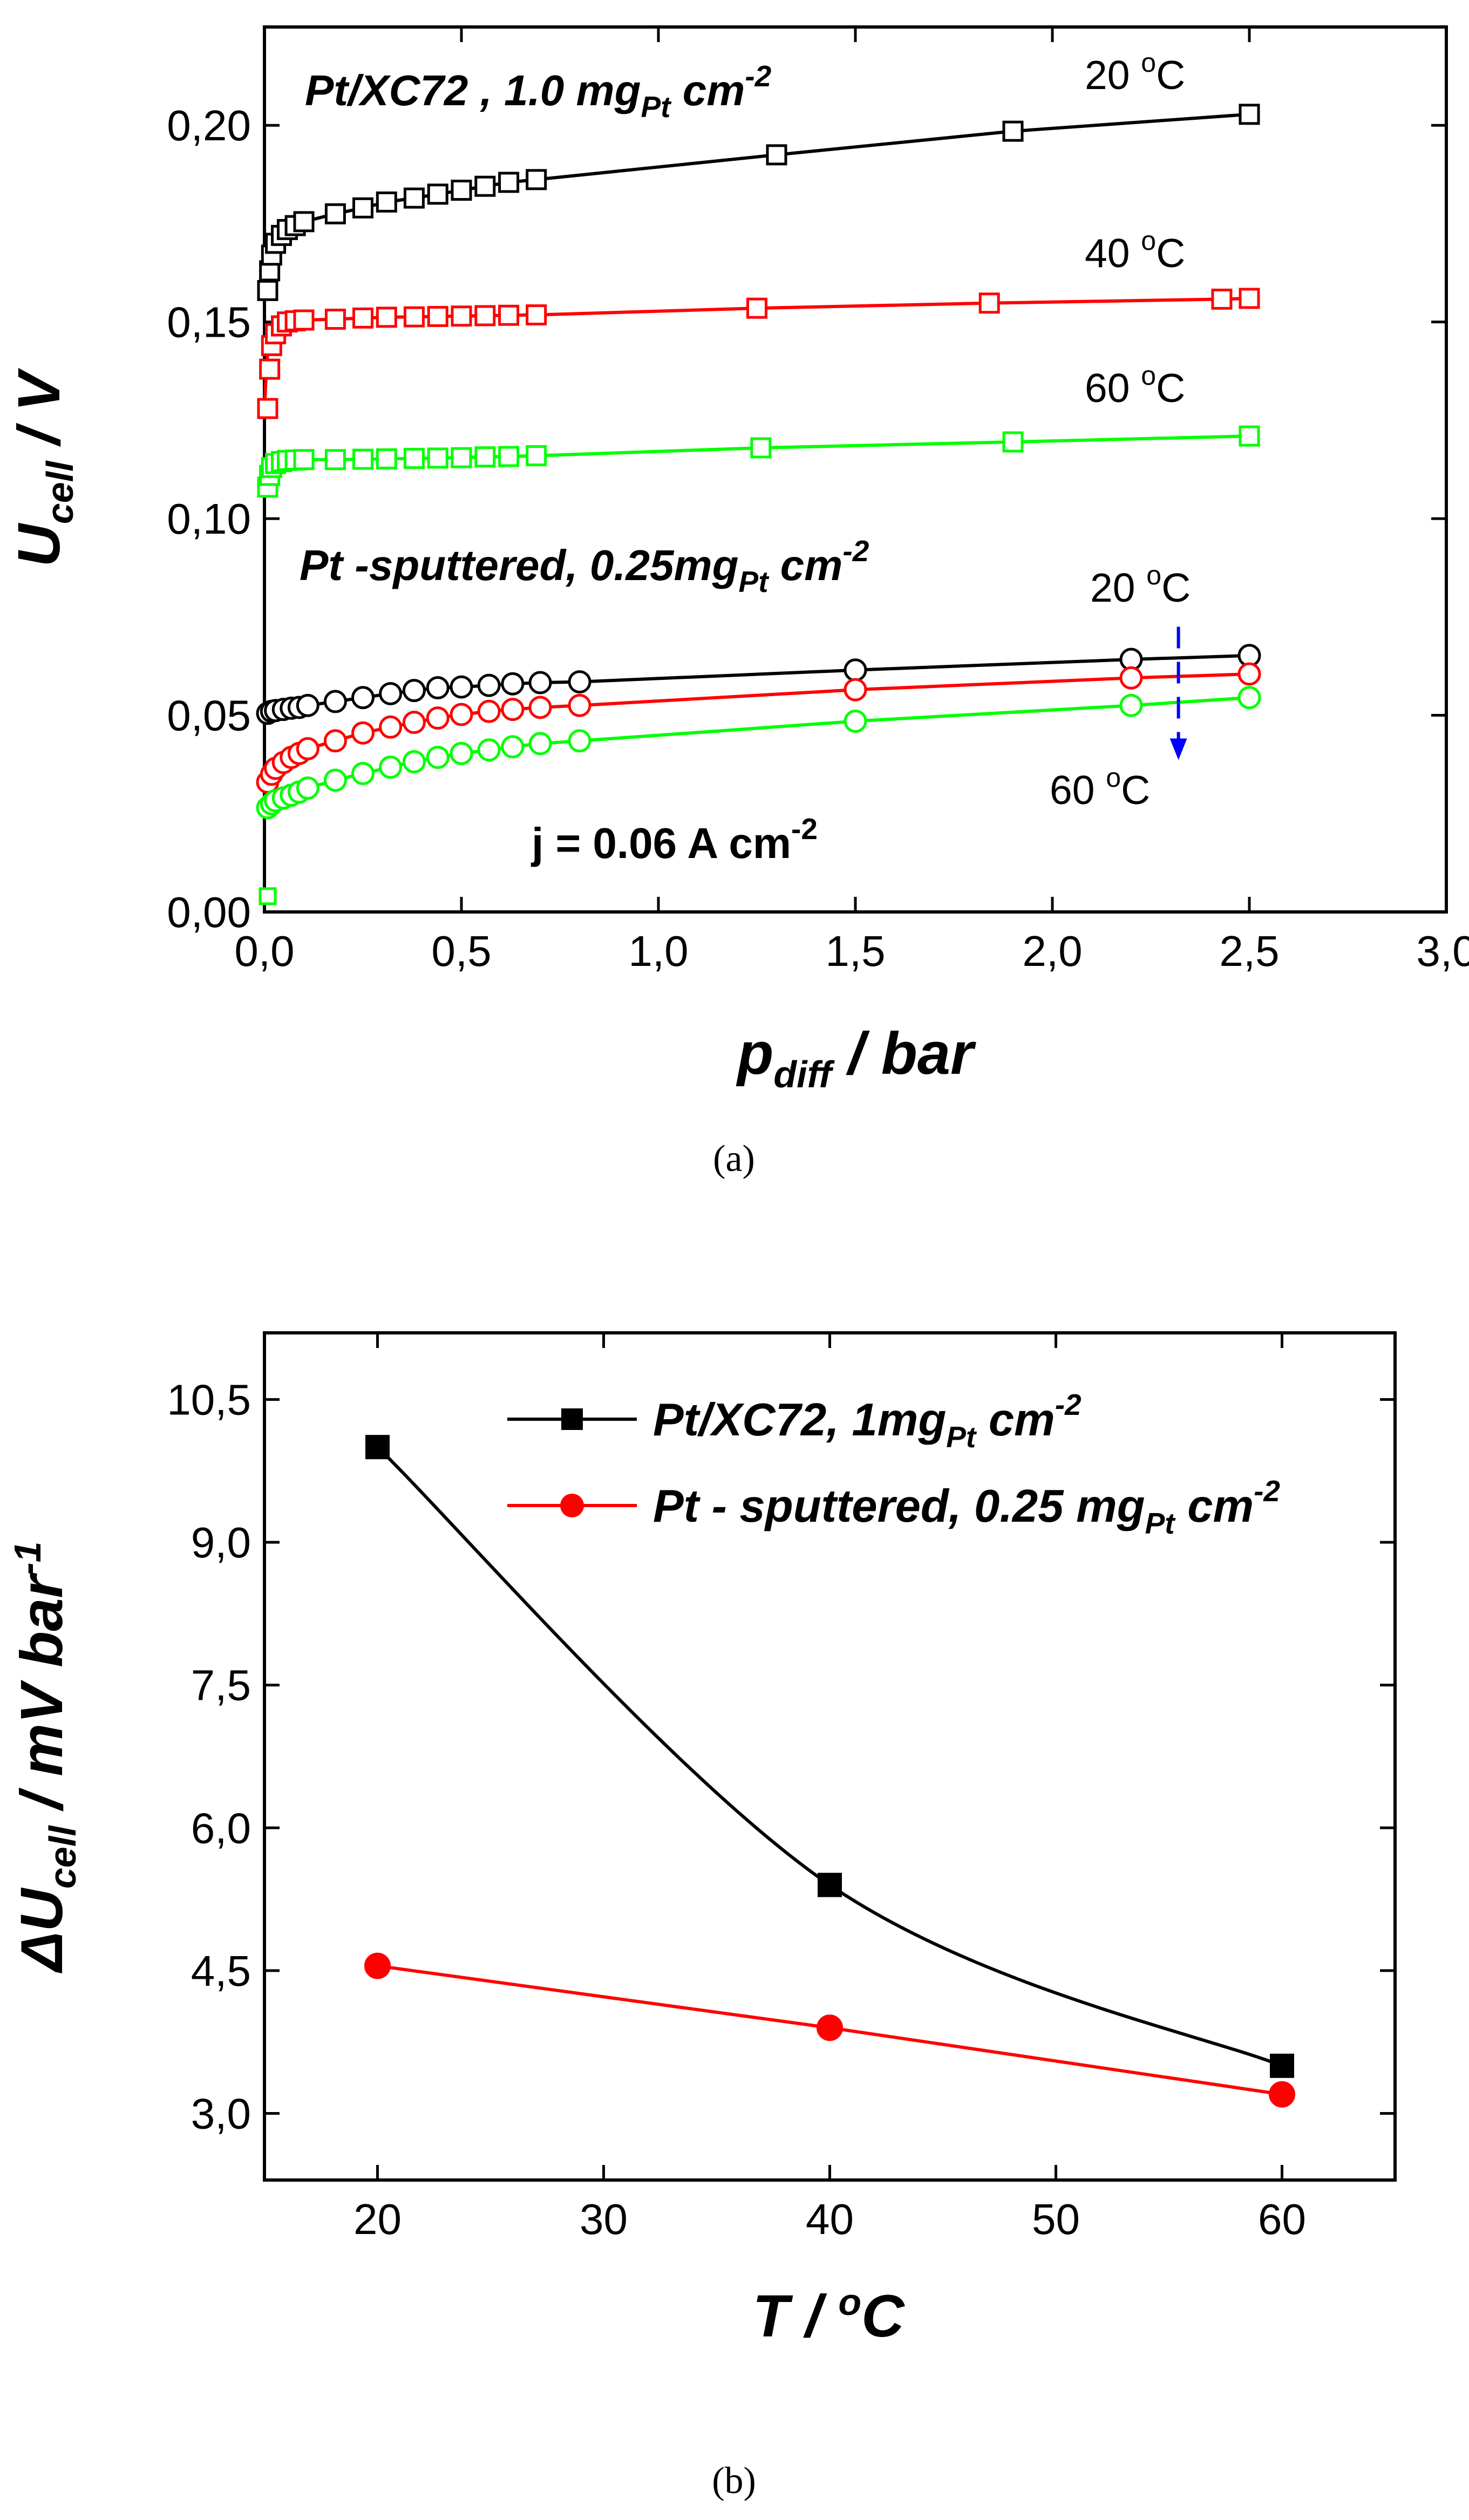 Image resolution: width=1469 pixels, height=2520 pixels. I want to click on chart-a-x-tick-label: 1,0, so click(658, 951).